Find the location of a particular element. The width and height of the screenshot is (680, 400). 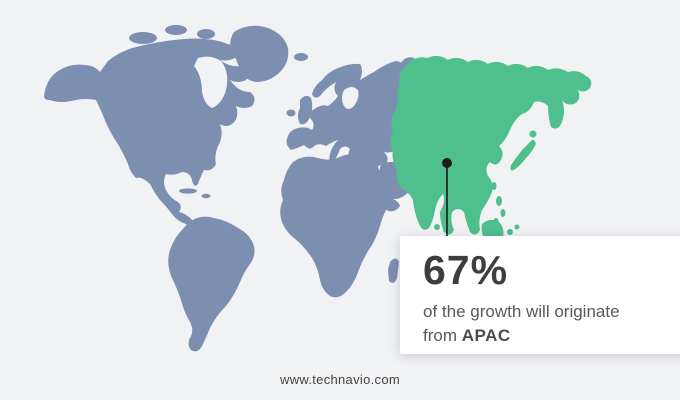

stat-value: 67% is located at coordinates (466, 270).